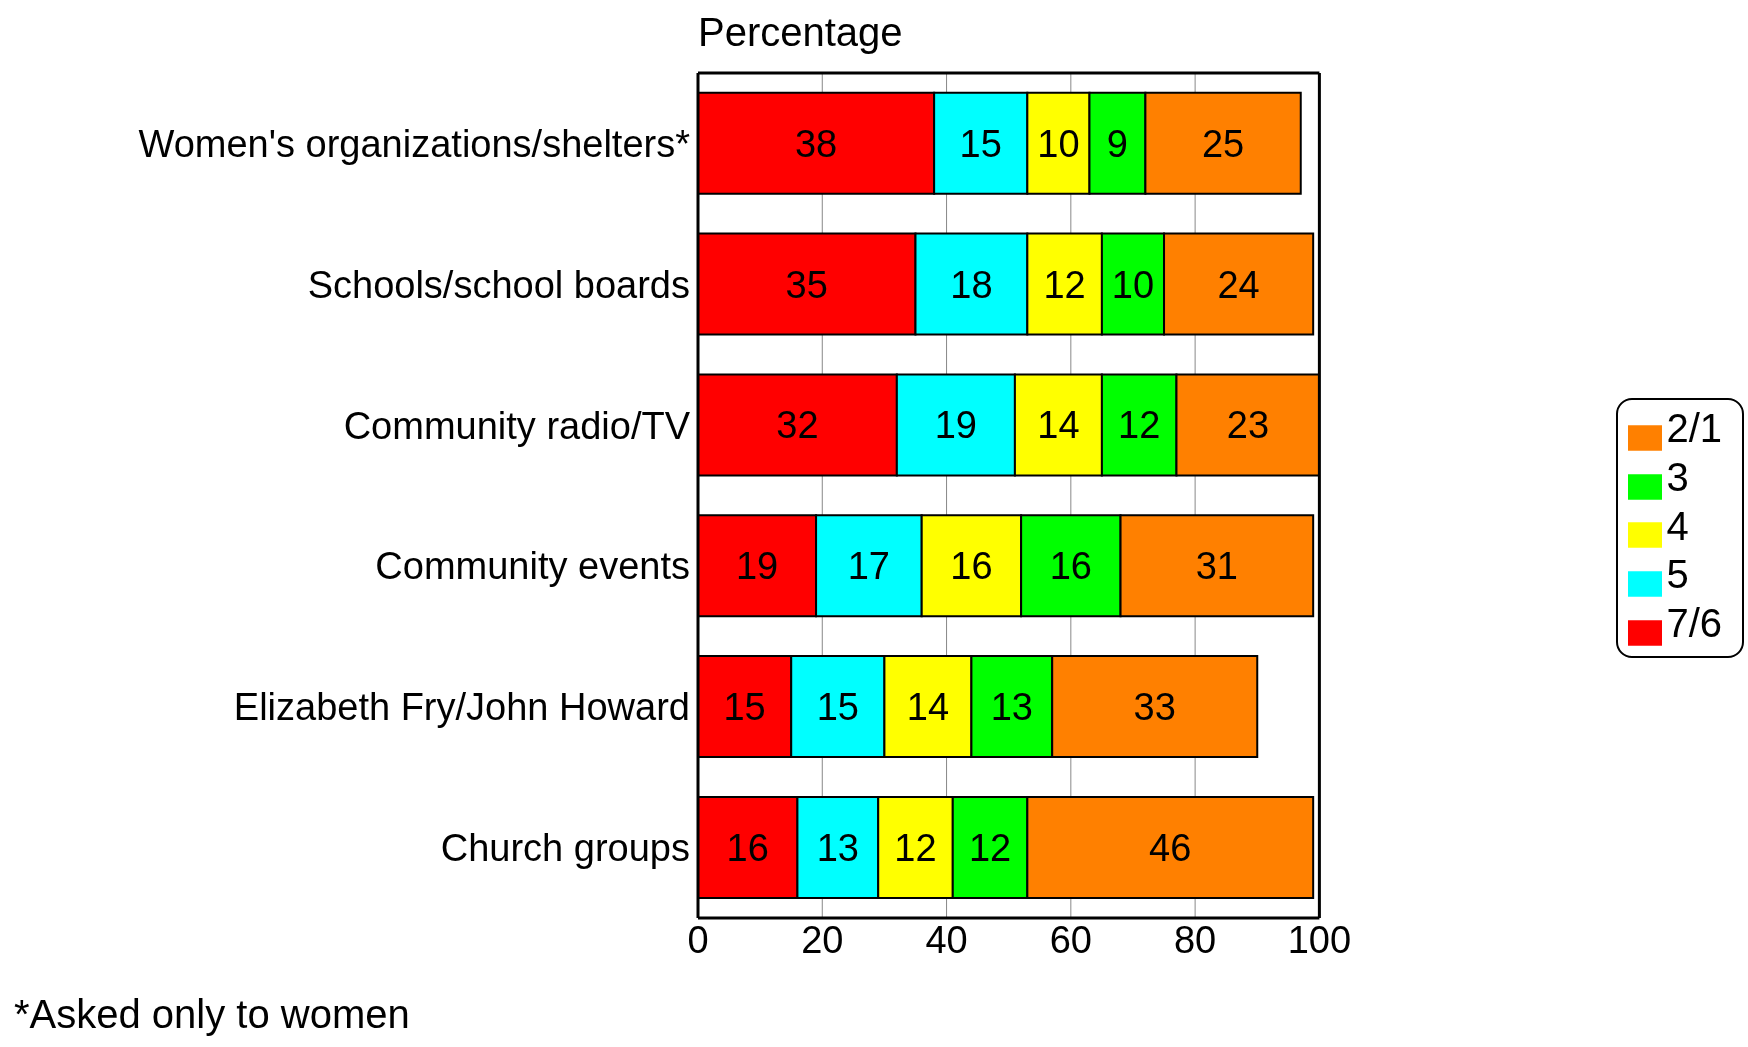 The height and width of the screenshot is (1047, 1748). I want to click on data-label: 32, so click(797, 425).